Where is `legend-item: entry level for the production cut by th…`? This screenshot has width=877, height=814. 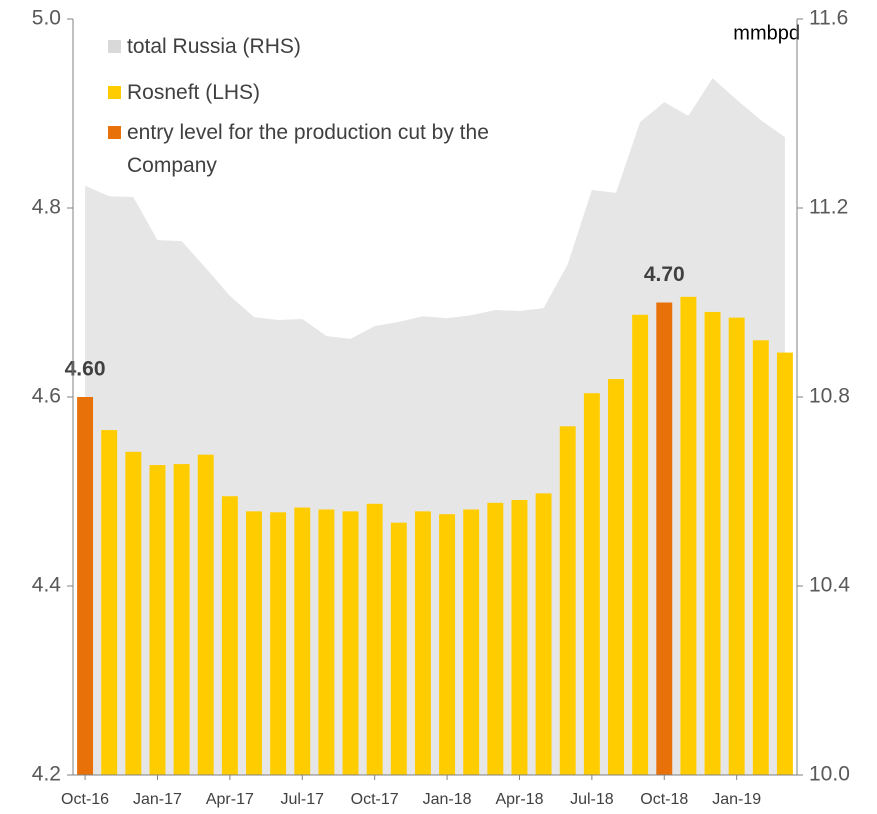
legend-item: entry level for the production cut by th… is located at coordinates (308, 149).